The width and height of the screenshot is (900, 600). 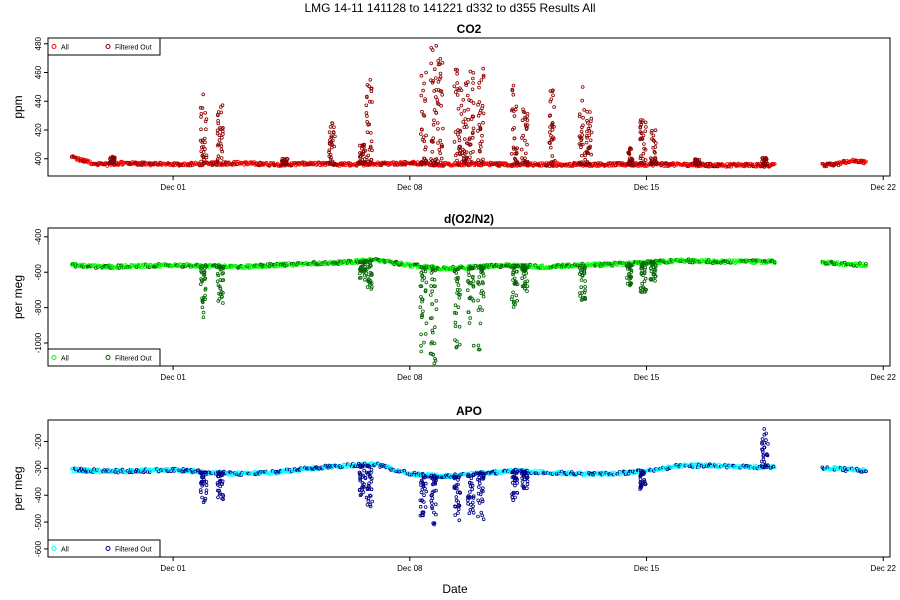 I want to click on y-tick-label: -1000, so click(x=38, y=342).